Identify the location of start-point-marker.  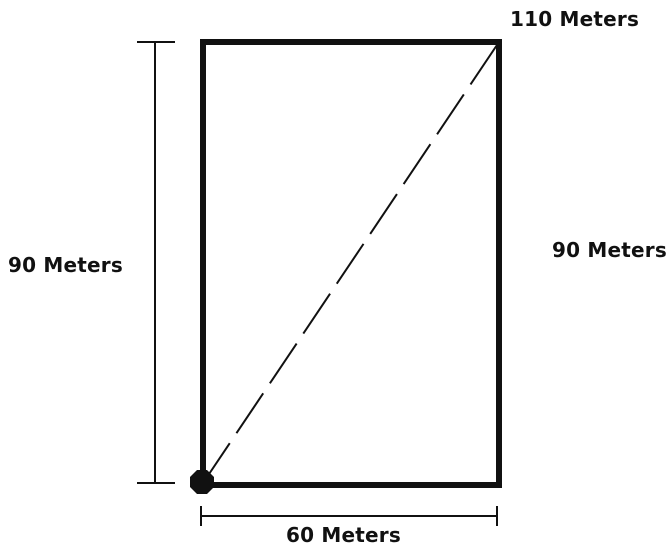
(202, 482).